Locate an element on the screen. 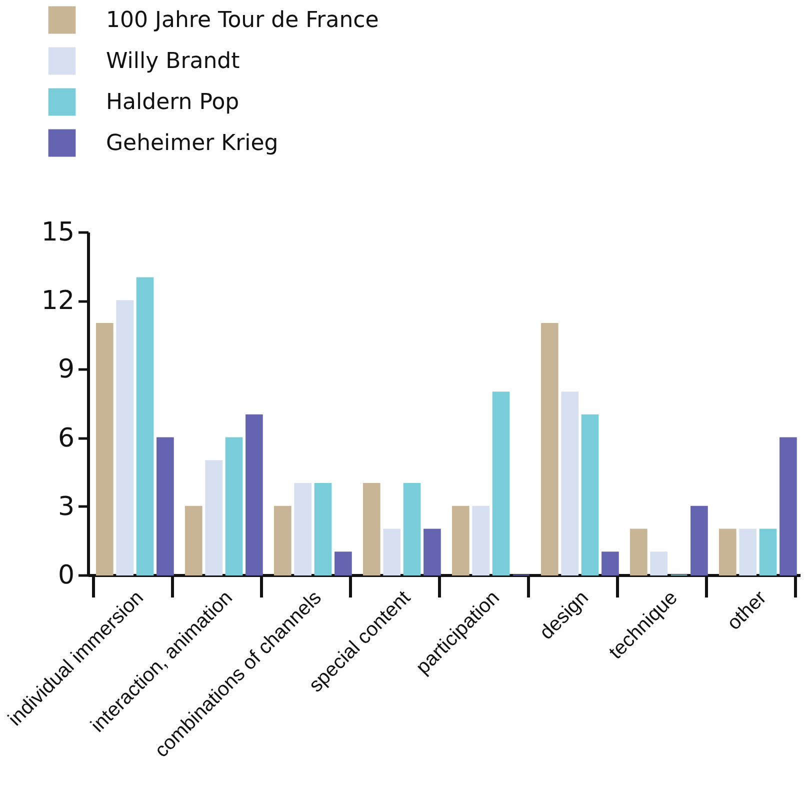 This screenshot has width=807, height=802. legend-label: Geheimer Krieg is located at coordinates (192, 143).